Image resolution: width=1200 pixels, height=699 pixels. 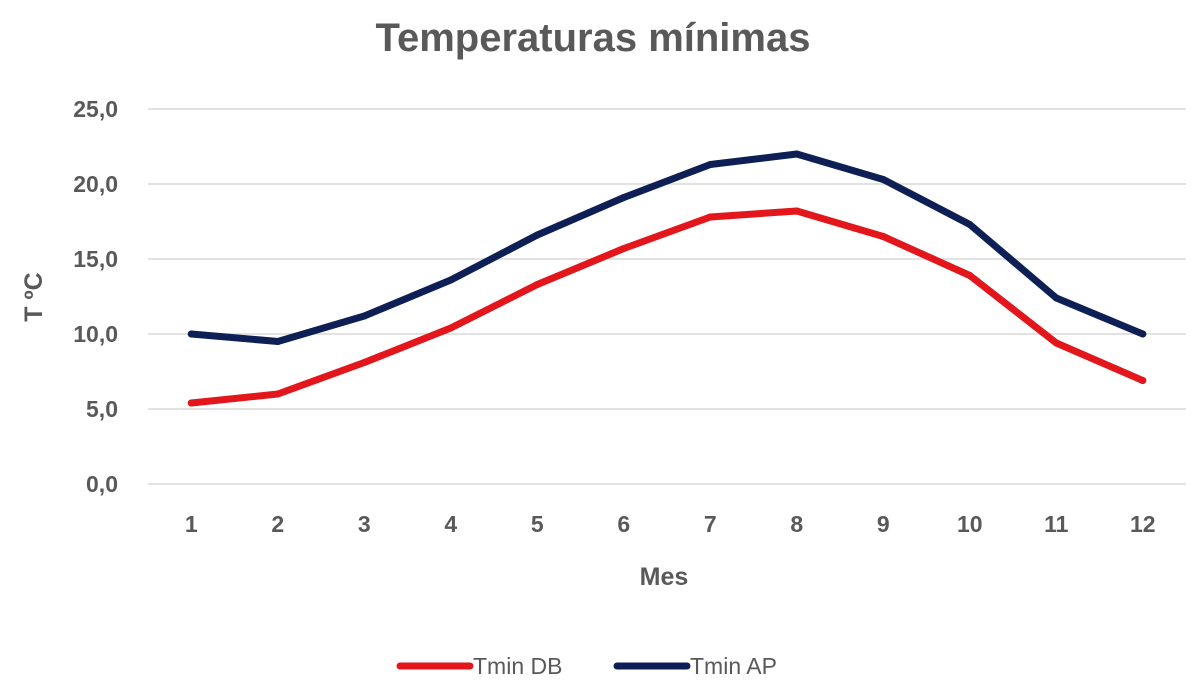 I want to click on legend: Tmin DB Tmin AP, so click(x=586, y=666).